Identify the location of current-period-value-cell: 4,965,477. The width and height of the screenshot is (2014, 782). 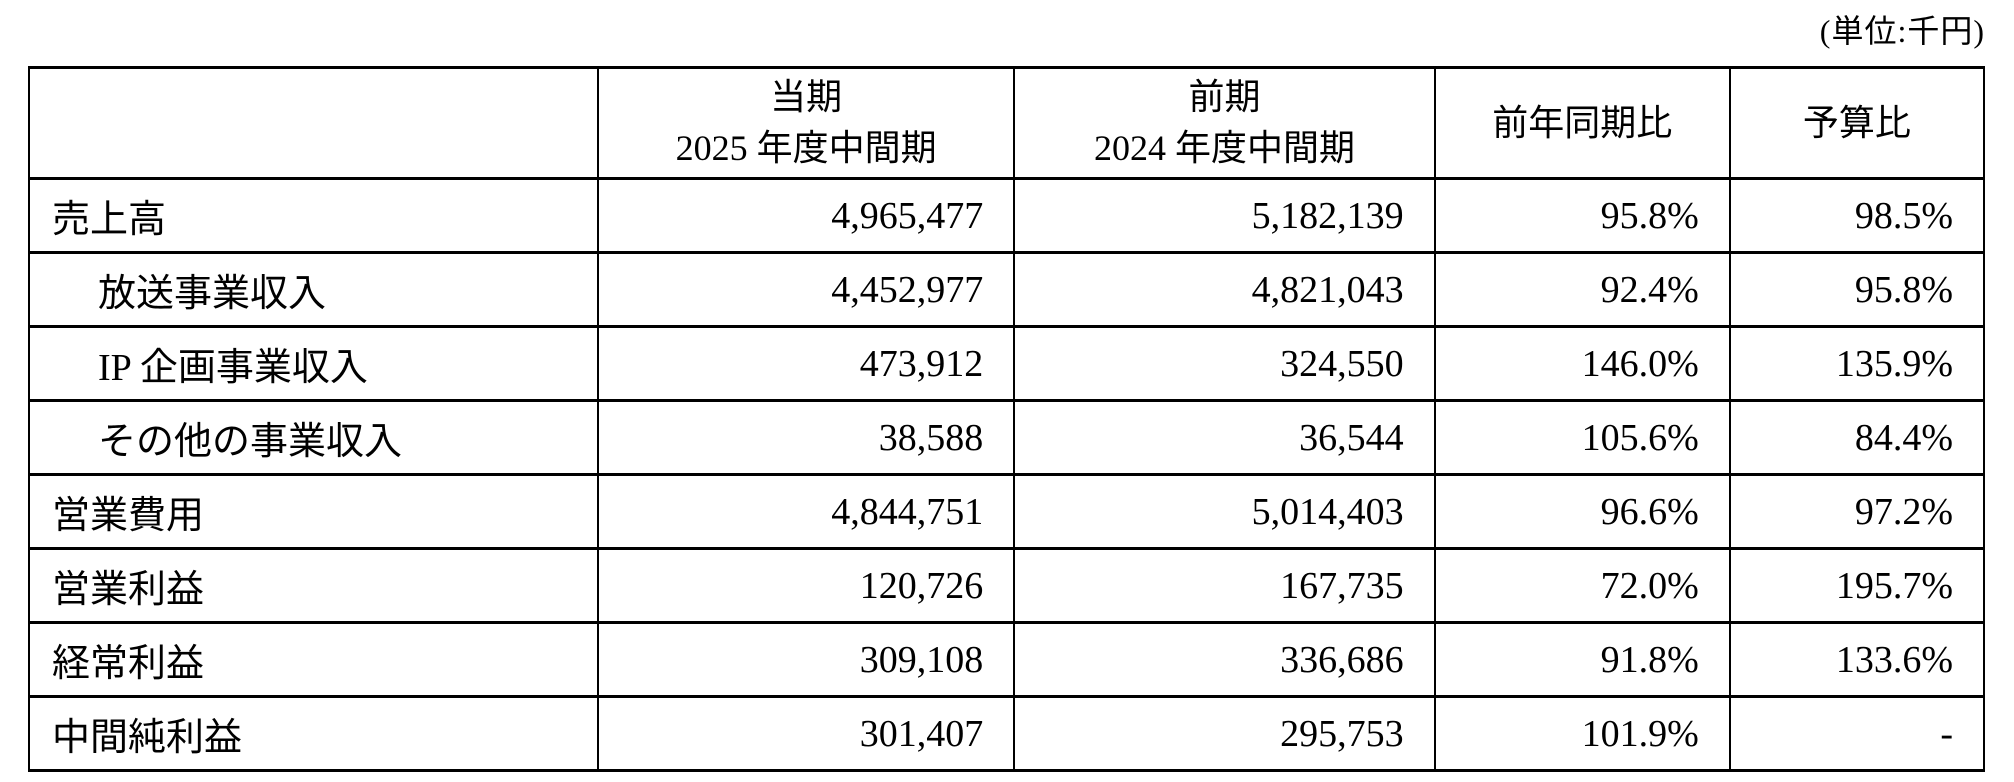
(806, 216).